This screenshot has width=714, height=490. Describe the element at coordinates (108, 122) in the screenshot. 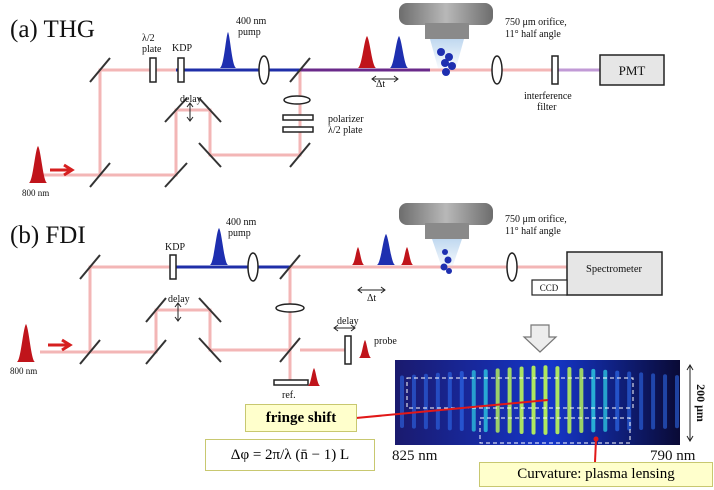

I see `ir-beam-main` at that location.